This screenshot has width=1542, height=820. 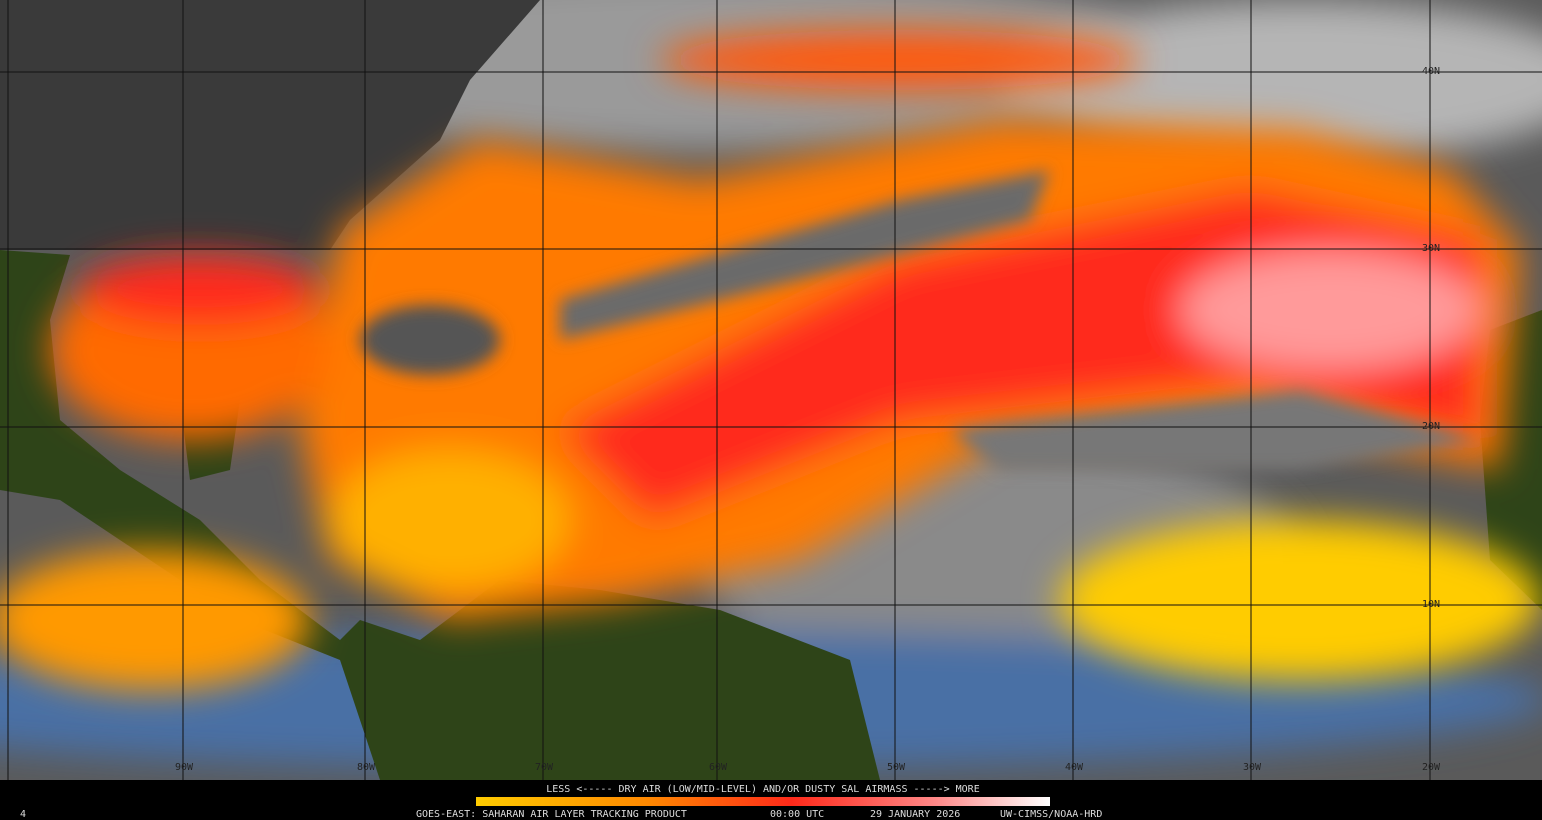 What do you see at coordinates (896, 767) in the screenshot?
I see `longitude-label: 50W` at bounding box center [896, 767].